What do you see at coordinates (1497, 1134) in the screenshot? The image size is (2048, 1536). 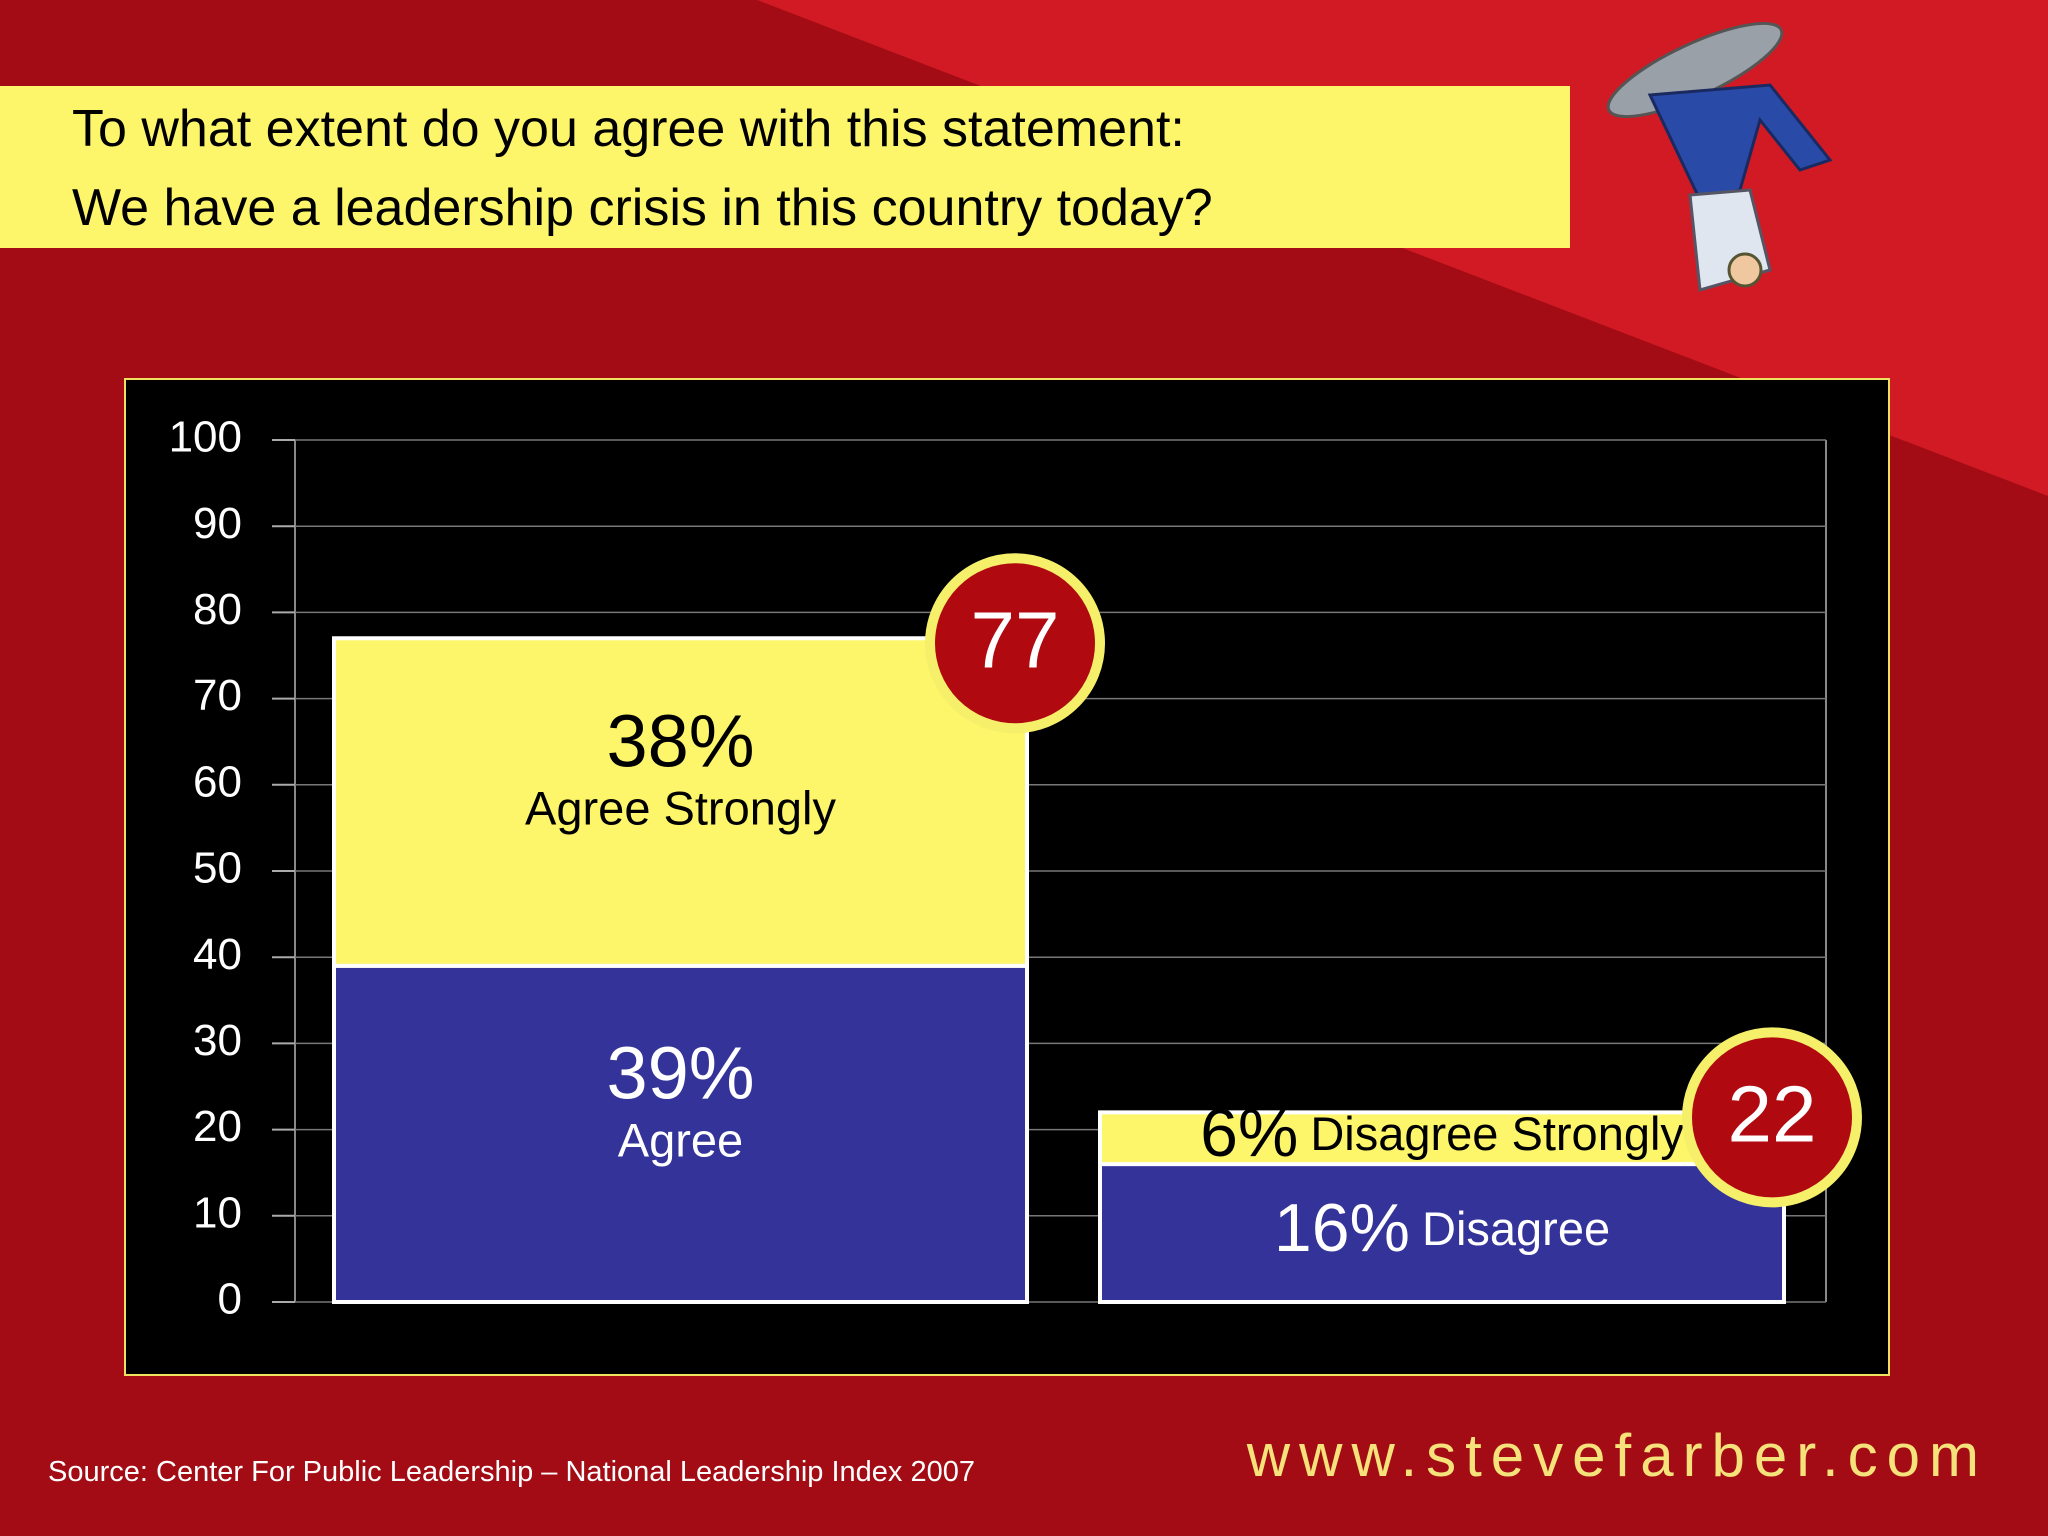 I see `segment-label: Disagree Strongly` at bounding box center [1497, 1134].